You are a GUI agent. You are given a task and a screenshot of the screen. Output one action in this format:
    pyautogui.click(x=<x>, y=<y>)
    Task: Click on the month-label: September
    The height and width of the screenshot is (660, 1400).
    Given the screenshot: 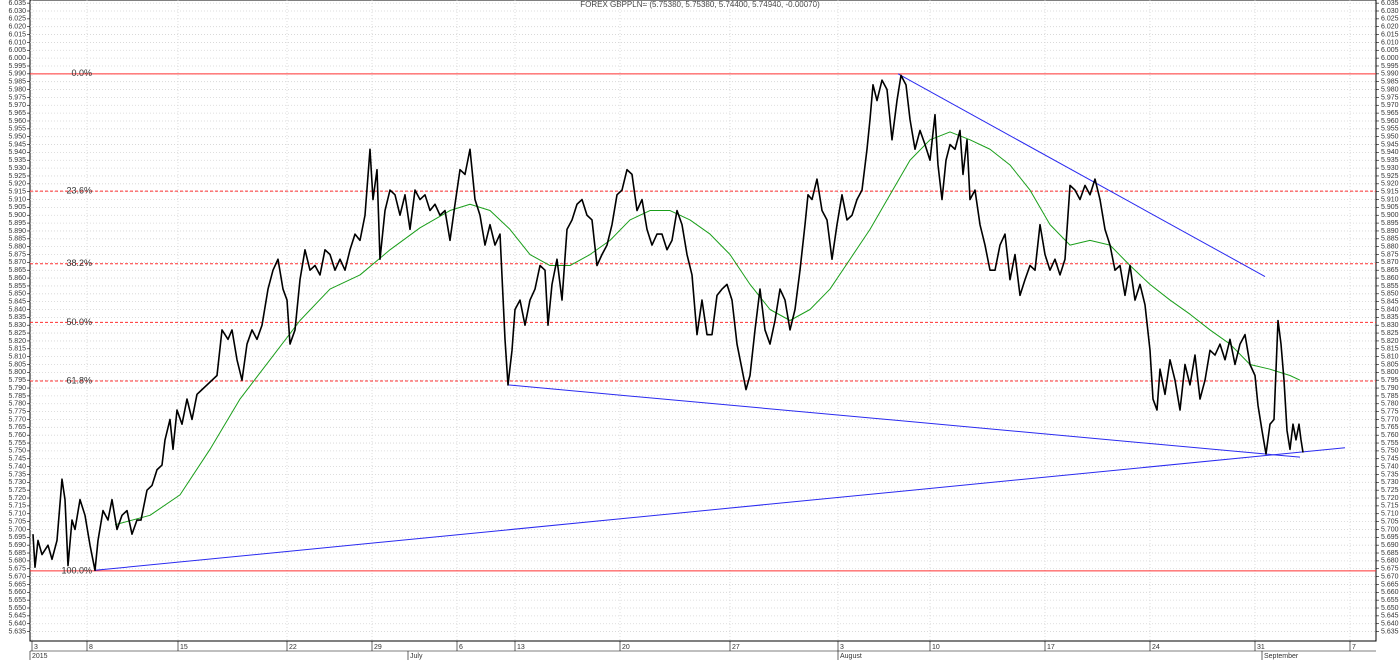 What is the action you would take?
    pyautogui.click(x=1281, y=656)
    